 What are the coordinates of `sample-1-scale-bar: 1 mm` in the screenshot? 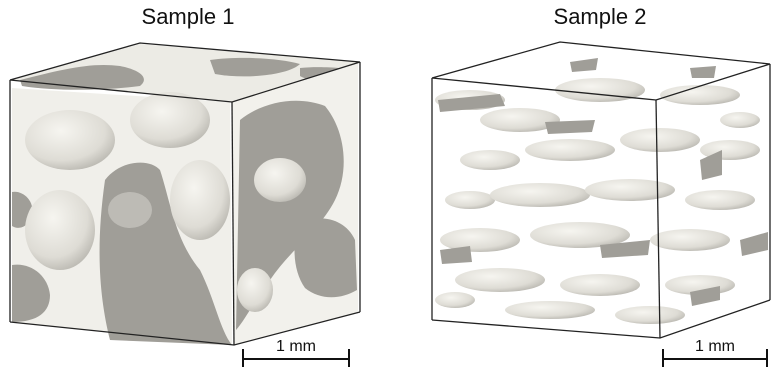 It's located at (296, 352).